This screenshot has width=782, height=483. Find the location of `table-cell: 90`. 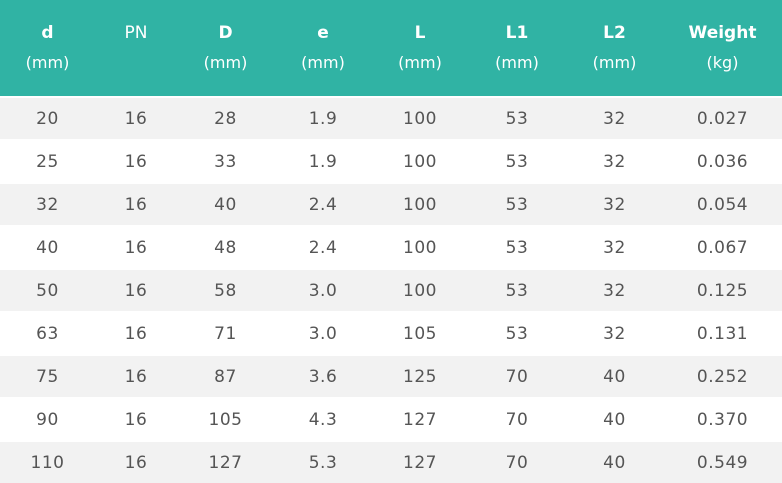

table-cell: 90 is located at coordinates (47, 419).